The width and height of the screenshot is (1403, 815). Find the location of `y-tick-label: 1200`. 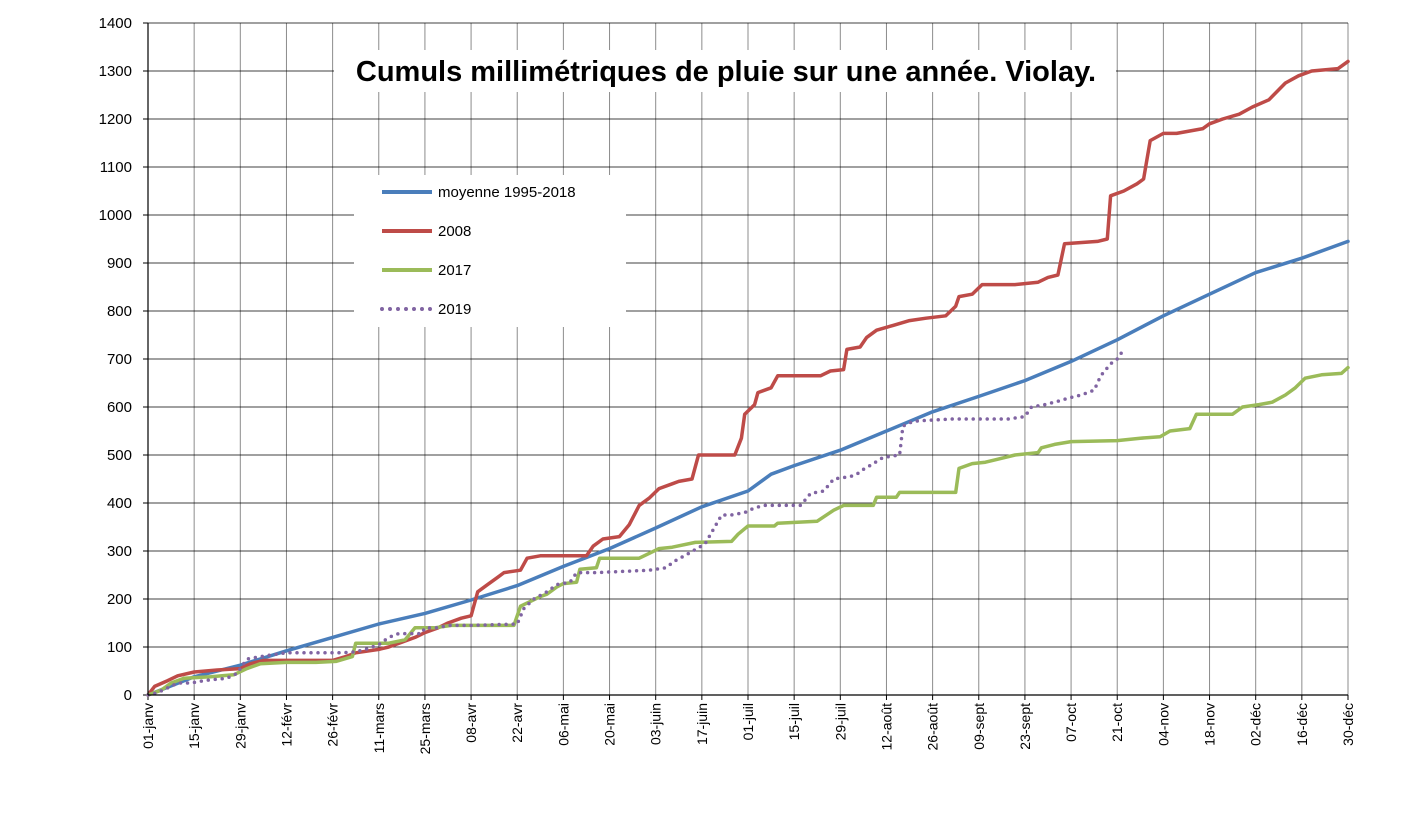

y-tick-label: 1200 is located at coordinates (115, 119).